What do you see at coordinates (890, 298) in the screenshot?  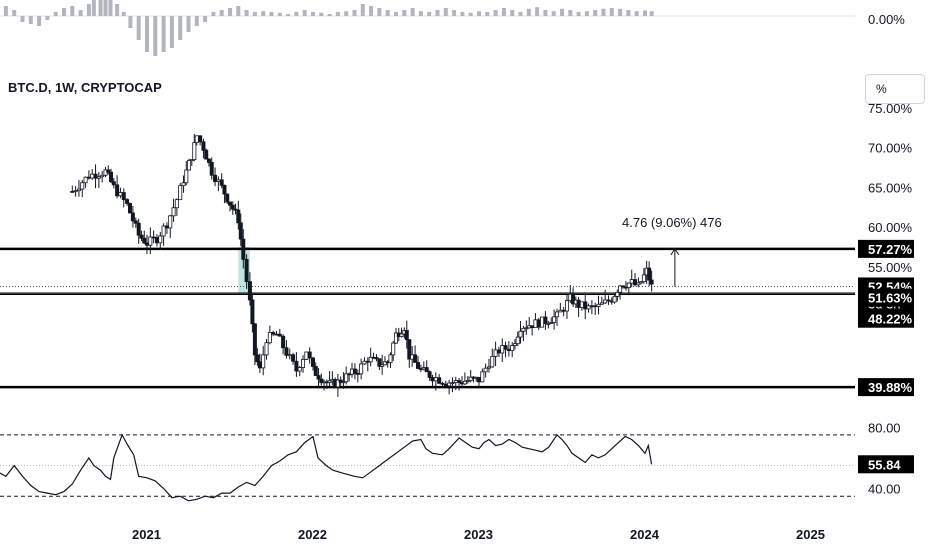 I see `svg-text: 51.63%` at bounding box center [890, 298].